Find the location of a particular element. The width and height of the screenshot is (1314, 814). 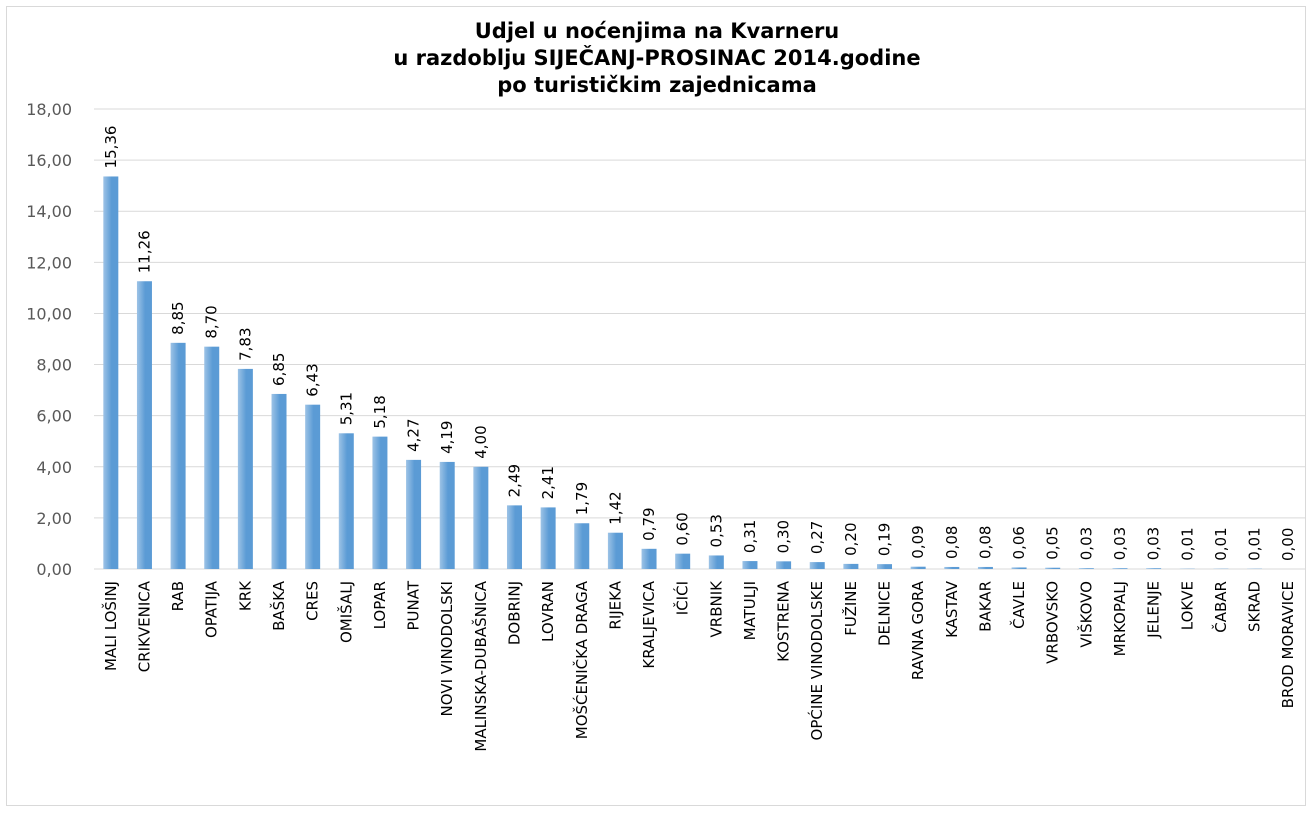

category-label: VRBOVSKO is located at coordinates (1053, 622).